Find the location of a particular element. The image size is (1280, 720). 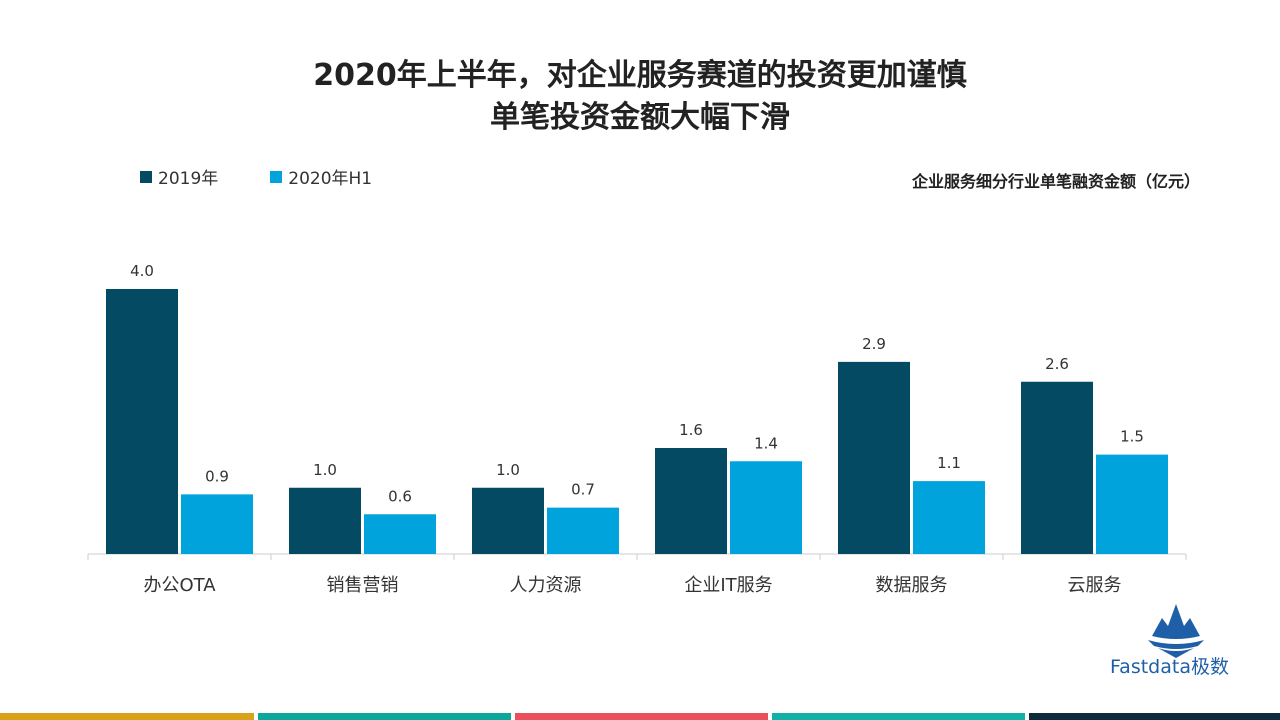

category-label-1: 销售营销 is located at coordinates (363, 585).